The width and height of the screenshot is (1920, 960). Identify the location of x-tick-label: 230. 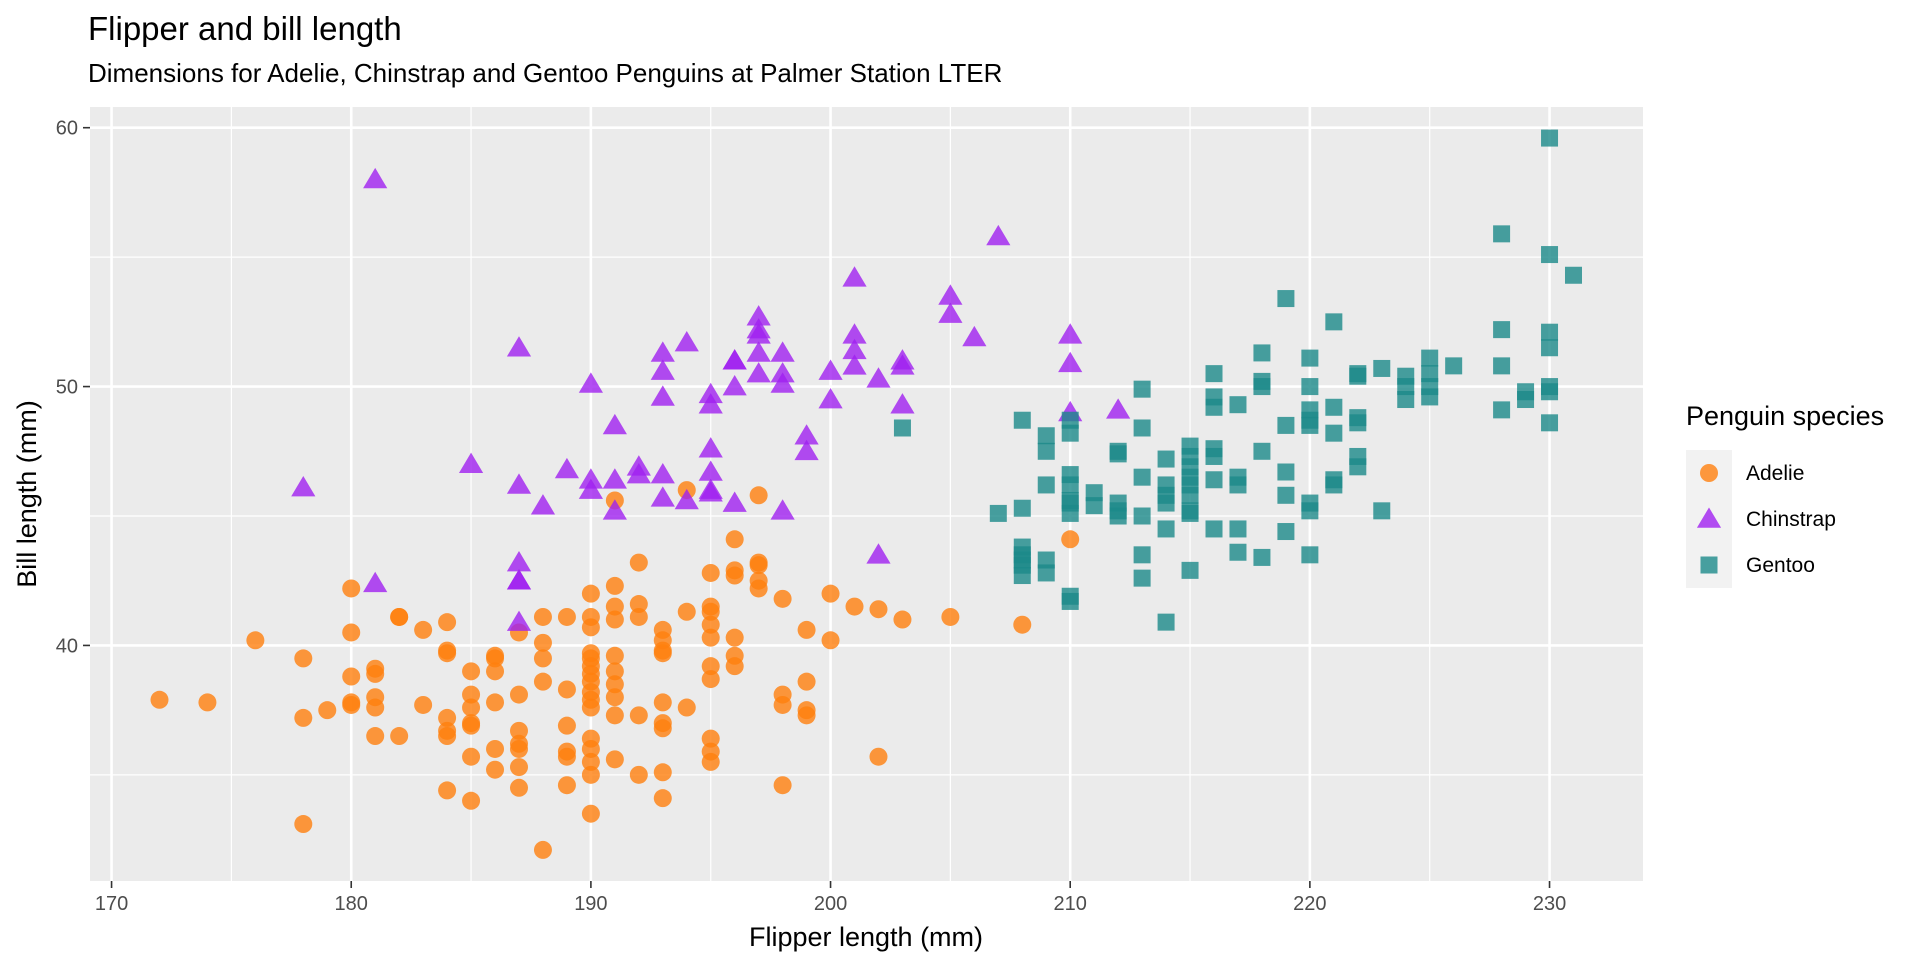
(1549, 904).